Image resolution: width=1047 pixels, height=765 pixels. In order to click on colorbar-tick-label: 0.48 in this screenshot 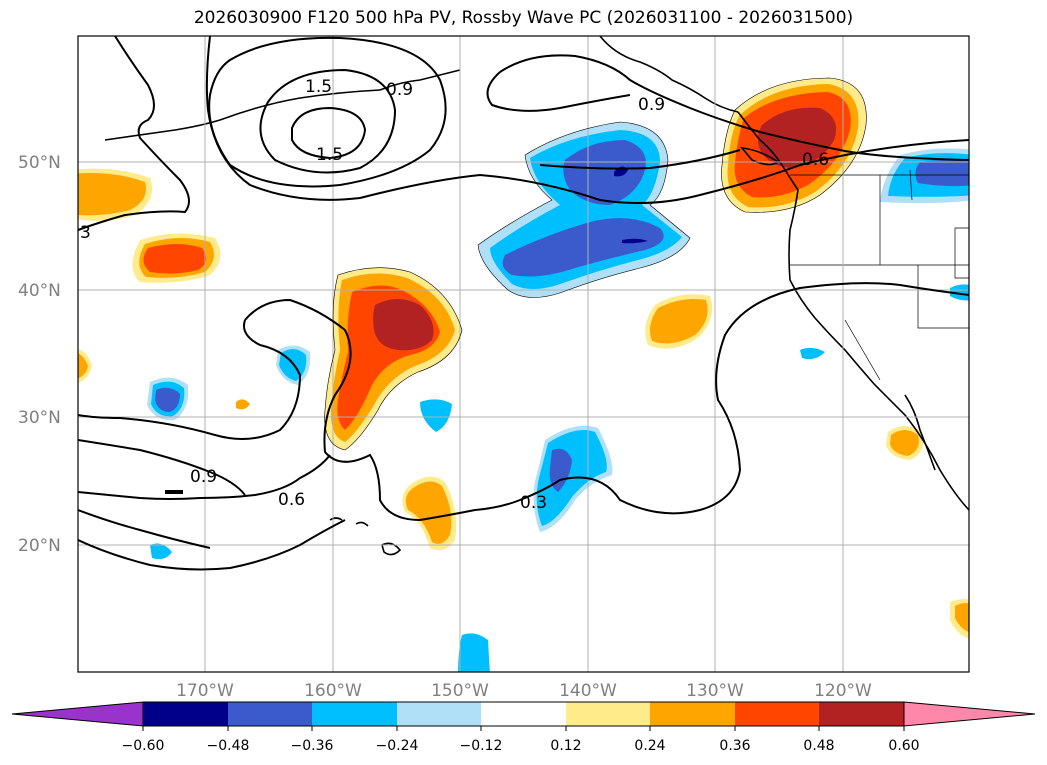, I will do `click(818, 746)`.